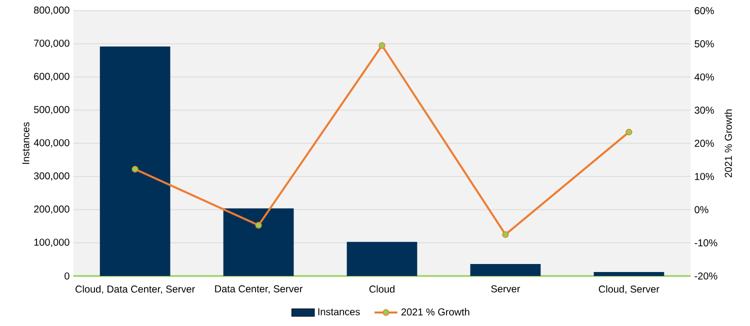  I want to click on y-tick-label: 700,000, so click(52, 44).